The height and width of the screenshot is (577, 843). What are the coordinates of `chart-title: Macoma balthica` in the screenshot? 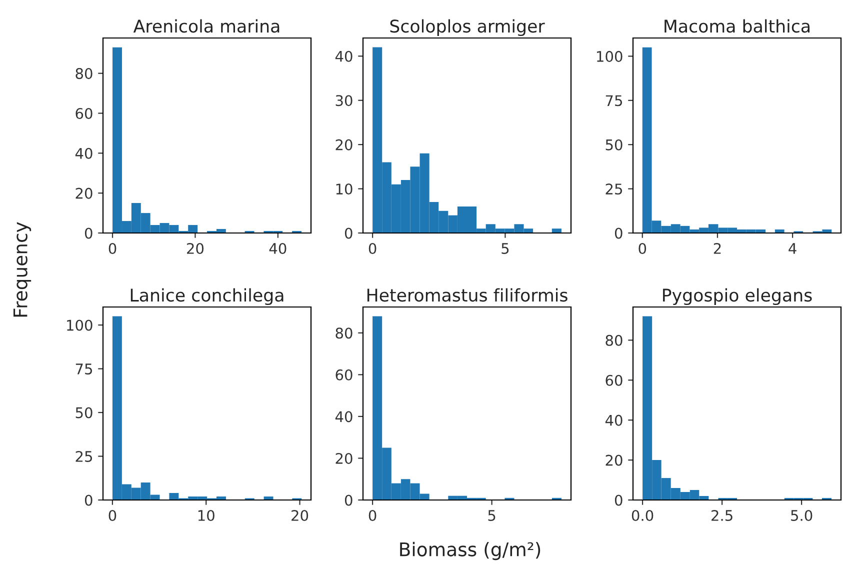 It's located at (737, 26).